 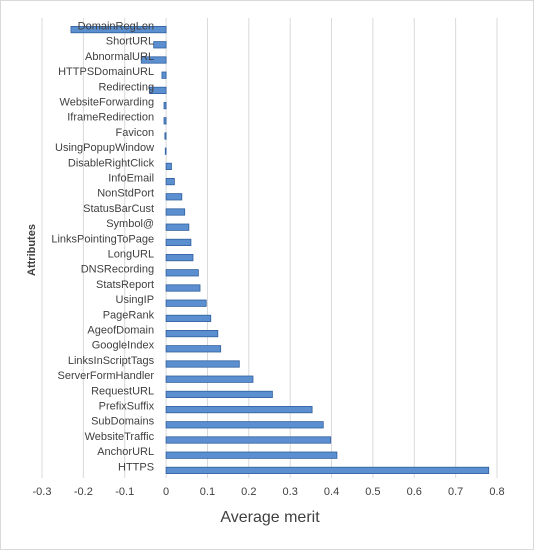 I want to click on x-tick-label: 0, so click(x=166, y=492).